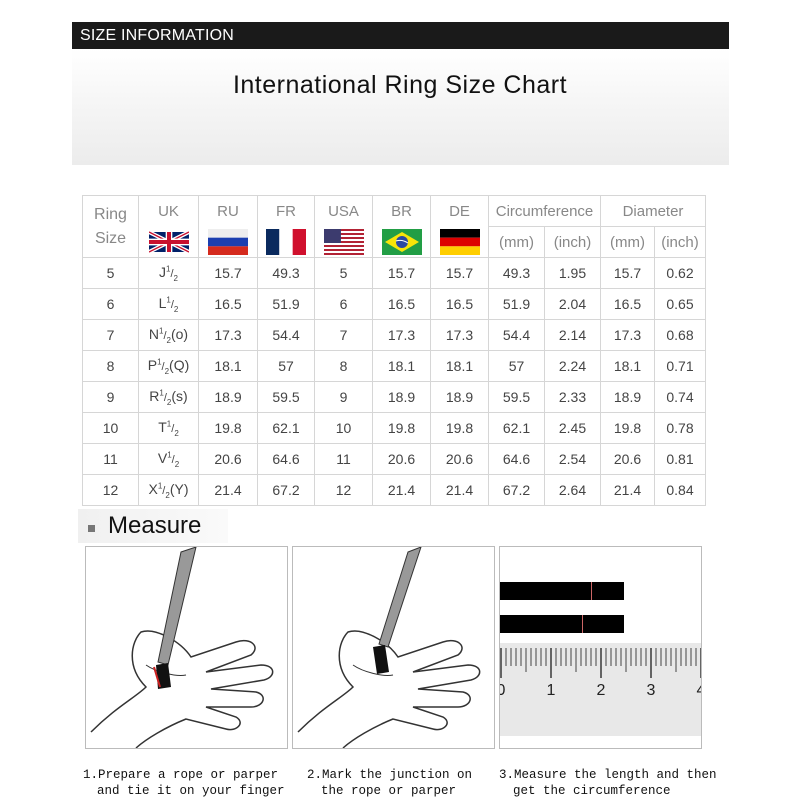  Describe the element at coordinates (680, 273) in the screenshot. I see `cell-dia-in: 0.62` at that location.